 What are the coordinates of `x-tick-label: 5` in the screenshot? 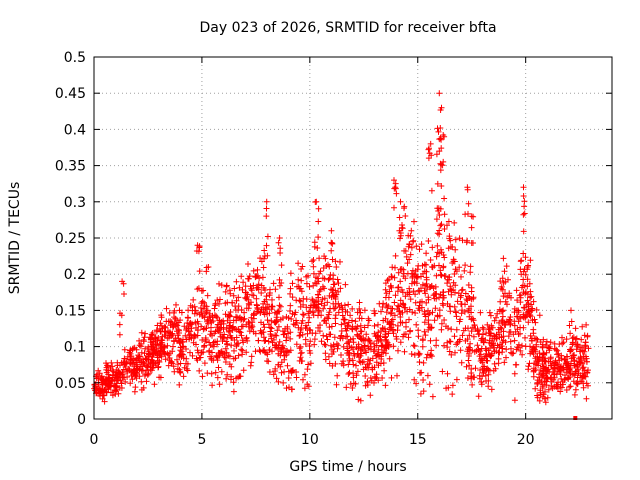 It's located at (201, 440).